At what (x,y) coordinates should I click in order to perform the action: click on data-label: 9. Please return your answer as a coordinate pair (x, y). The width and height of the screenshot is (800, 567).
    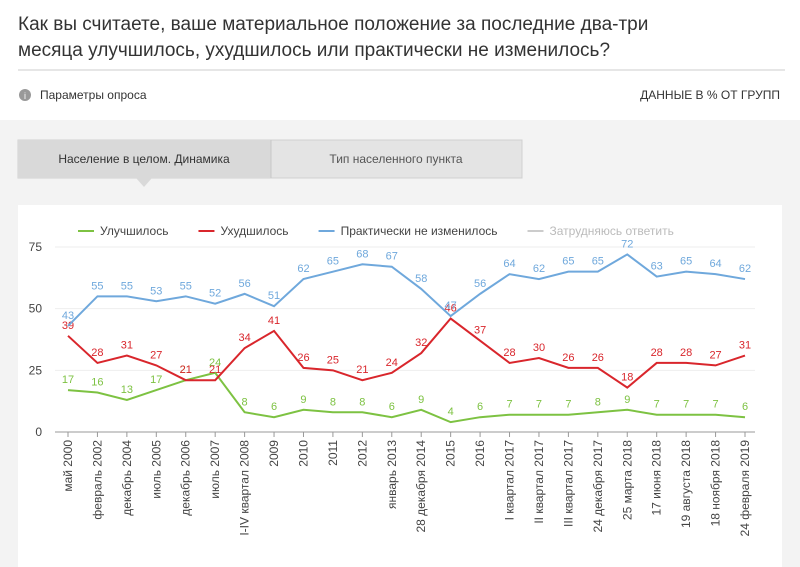
    Looking at the image, I should click on (421, 400).